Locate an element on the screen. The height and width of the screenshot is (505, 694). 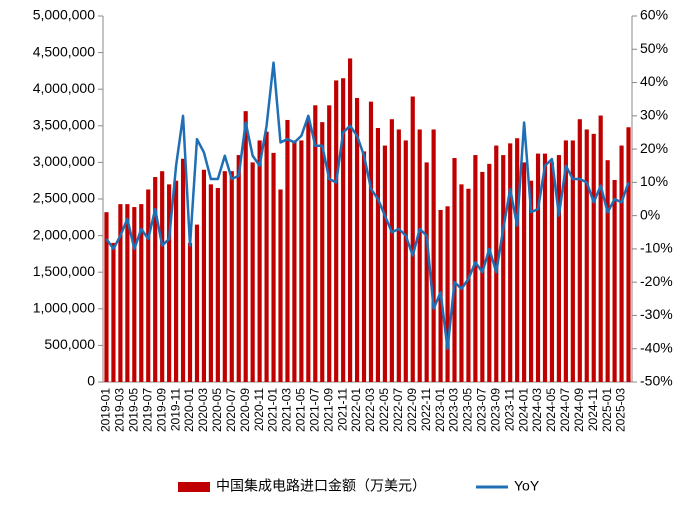
y-tick-label: 4,000,000 is located at coordinates (64, 88).